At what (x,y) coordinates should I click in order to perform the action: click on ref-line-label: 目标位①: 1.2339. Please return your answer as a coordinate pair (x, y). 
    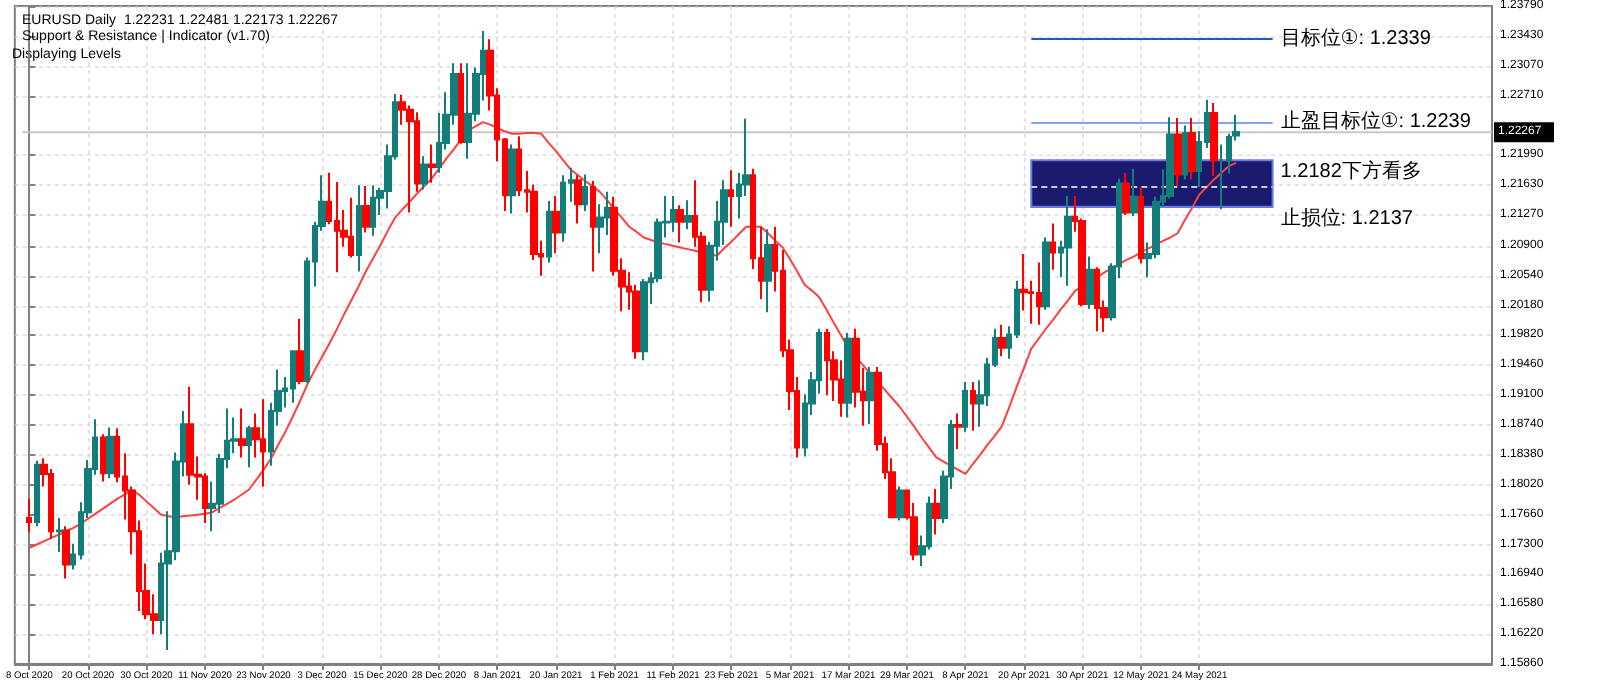
    Looking at the image, I should click on (1356, 38).